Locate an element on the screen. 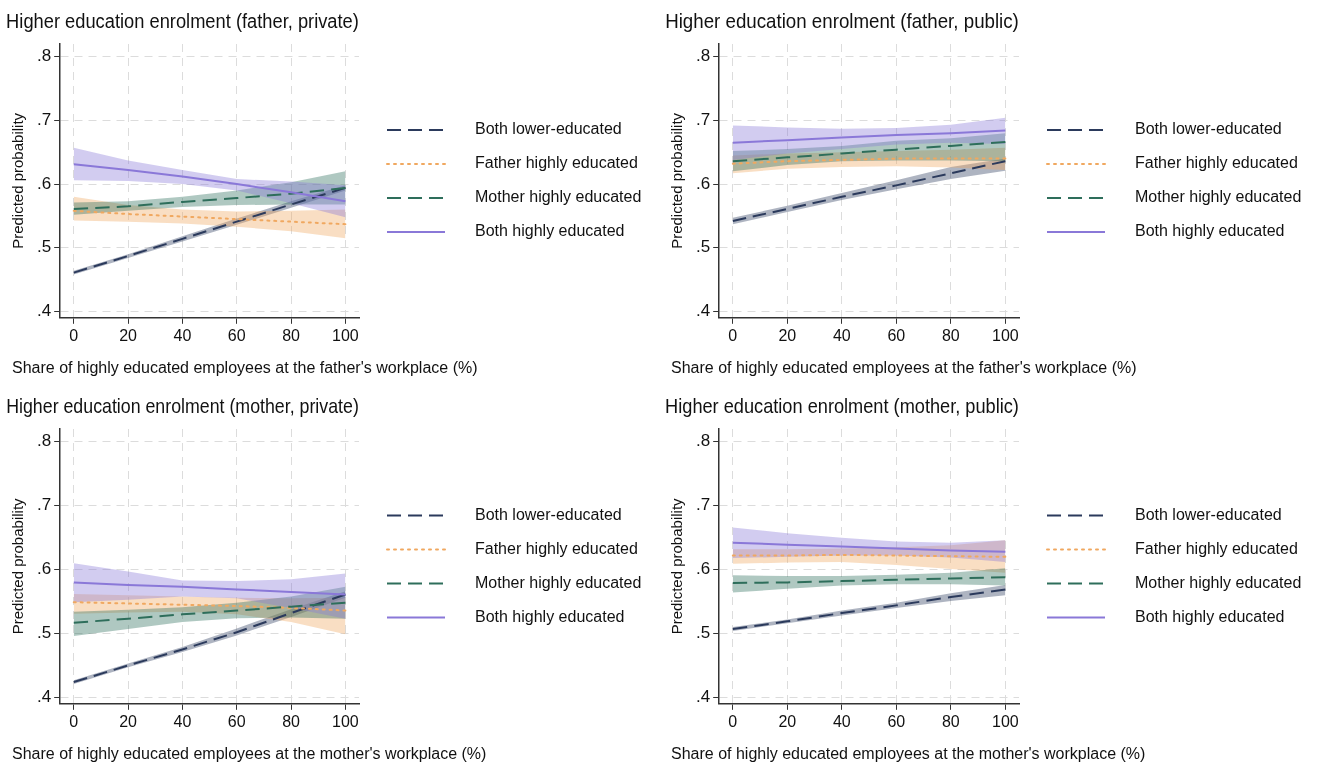  chart-title: Higher education enrolment (father, public) is located at coordinates (842, 20).